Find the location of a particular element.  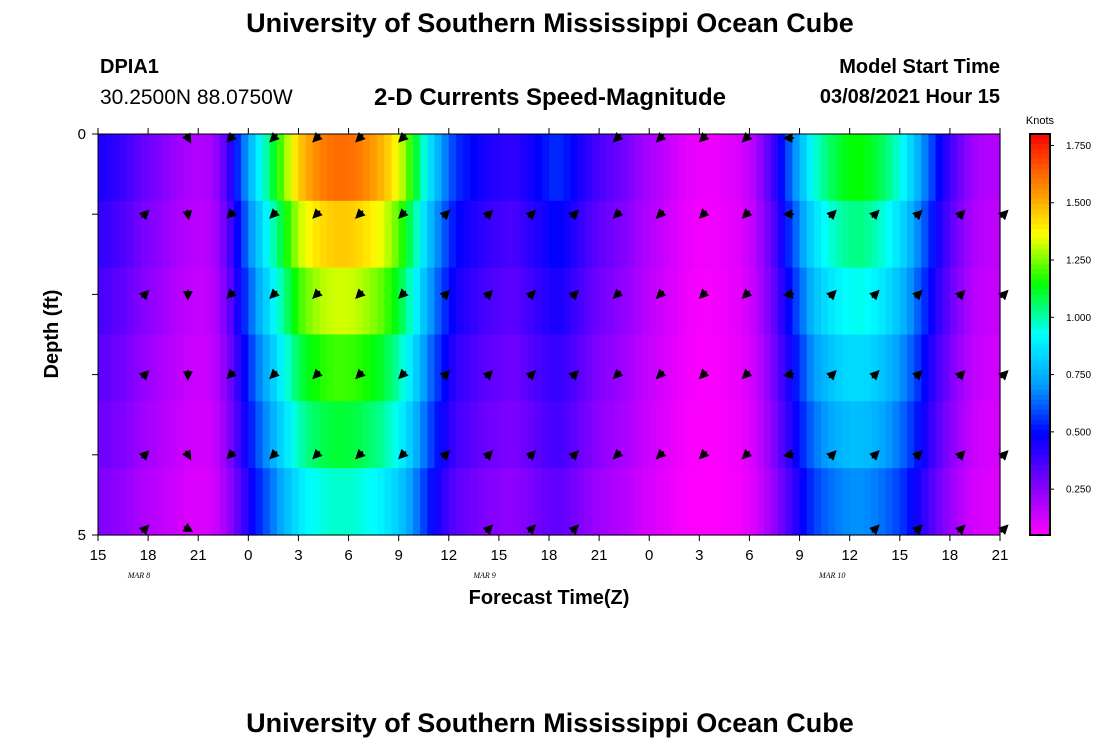

x-tick-label: 6 is located at coordinates (749, 555).